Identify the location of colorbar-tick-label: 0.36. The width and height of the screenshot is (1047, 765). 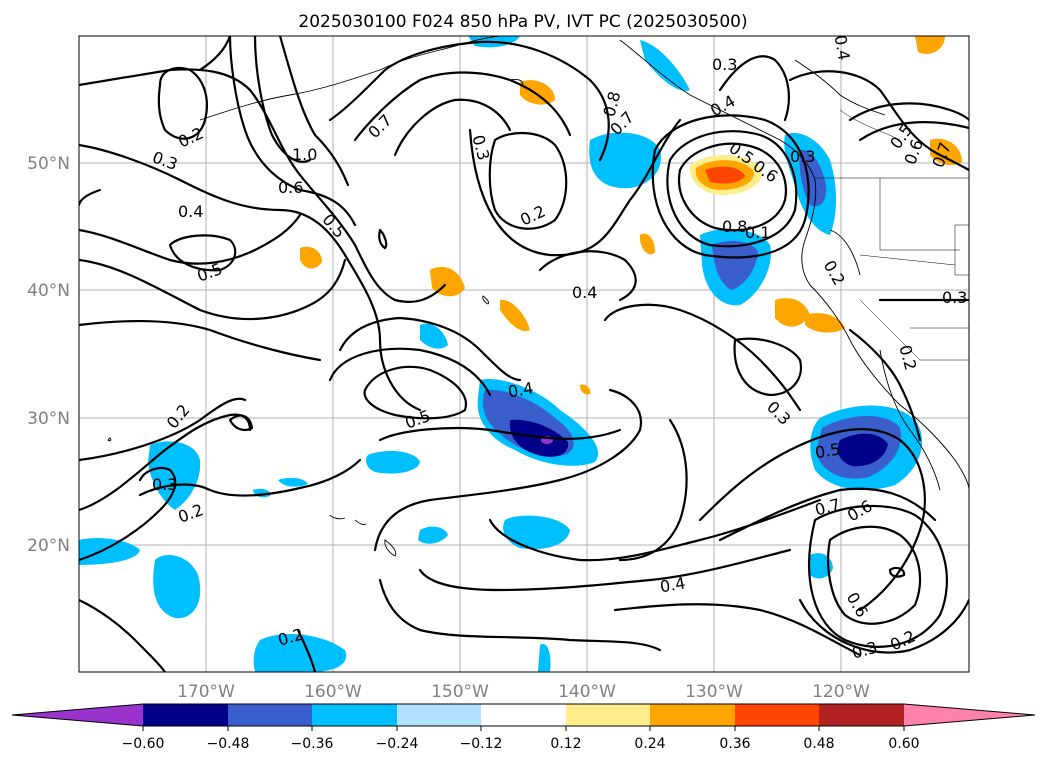
(734, 744).